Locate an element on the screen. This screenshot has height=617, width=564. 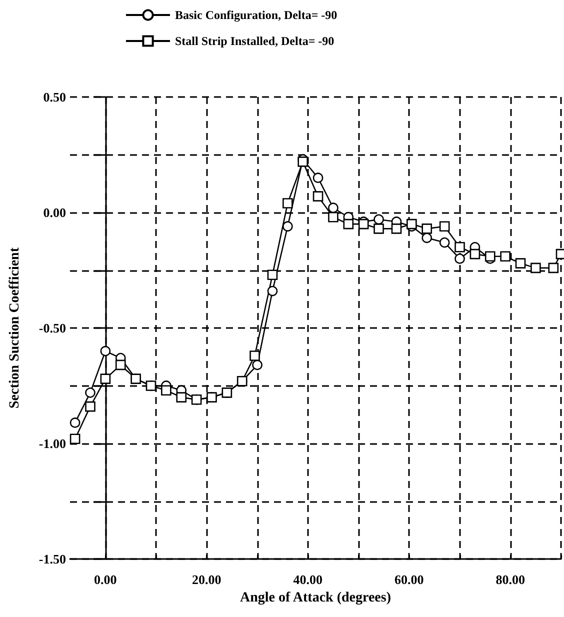
x-tick-label: 80.00 is located at coordinates (511, 579).